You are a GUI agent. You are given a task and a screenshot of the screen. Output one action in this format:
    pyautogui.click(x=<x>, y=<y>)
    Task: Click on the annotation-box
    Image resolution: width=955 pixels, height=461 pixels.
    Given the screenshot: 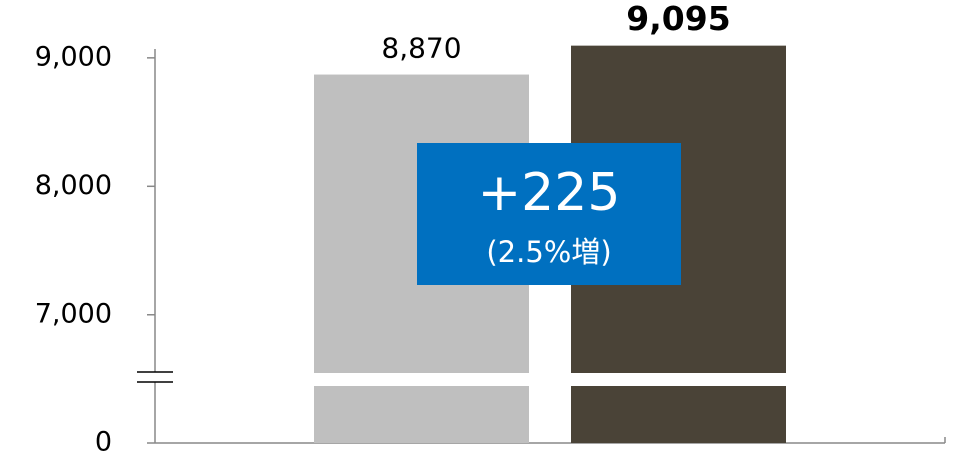 What is the action you would take?
    pyautogui.click(x=549, y=214)
    